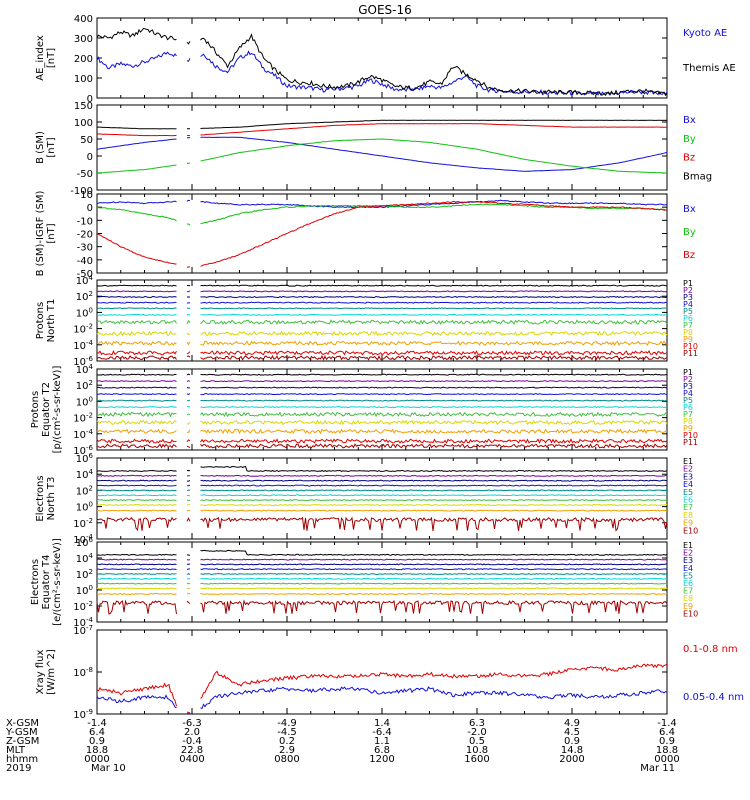 The height and width of the screenshot is (800, 750). What do you see at coordinates (572, 723) in the screenshot?
I see `footer-value: 4.9` at bounding box center [572, 723].